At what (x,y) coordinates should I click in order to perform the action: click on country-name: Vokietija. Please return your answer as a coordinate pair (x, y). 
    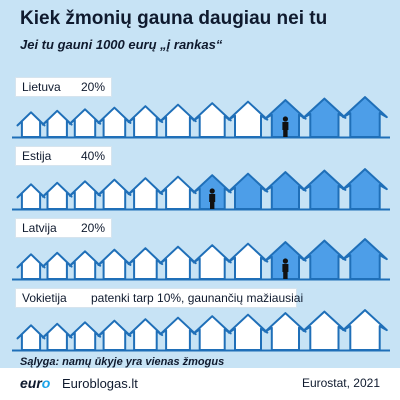
    Looking at the image, I should click on (44, 298).